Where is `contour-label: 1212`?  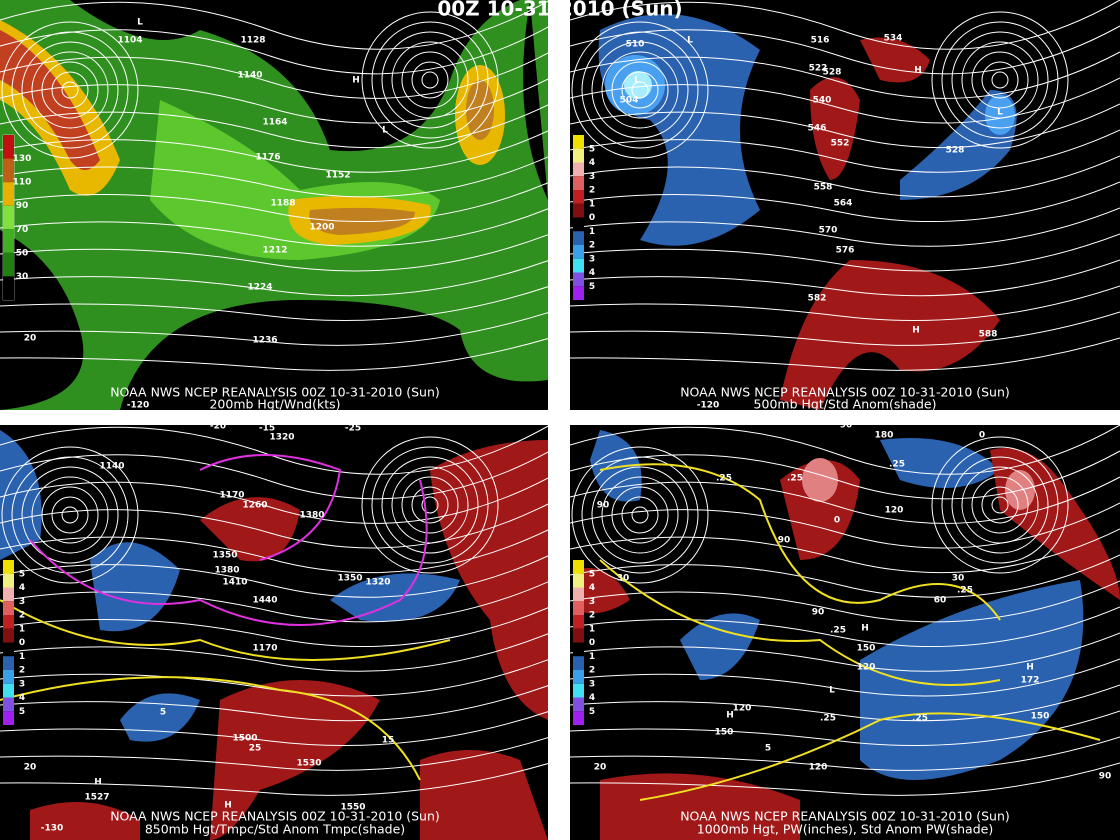 contour-label: 1212 is located at coordinates (274, 251).